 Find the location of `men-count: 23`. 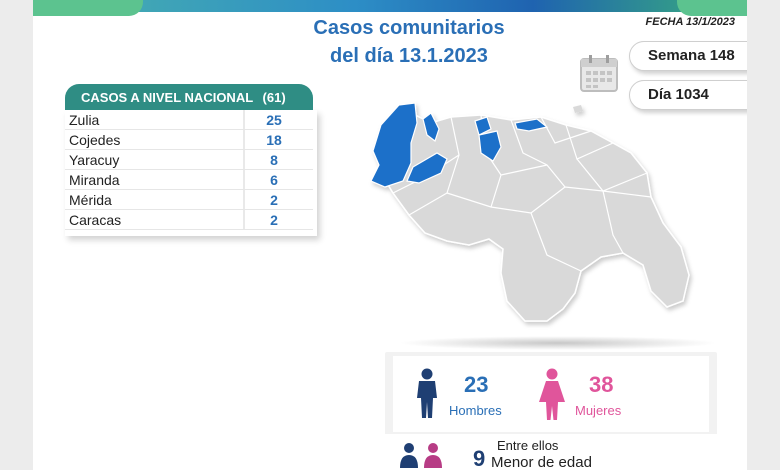

men-count: 23 is located at coordinates (476, 384).